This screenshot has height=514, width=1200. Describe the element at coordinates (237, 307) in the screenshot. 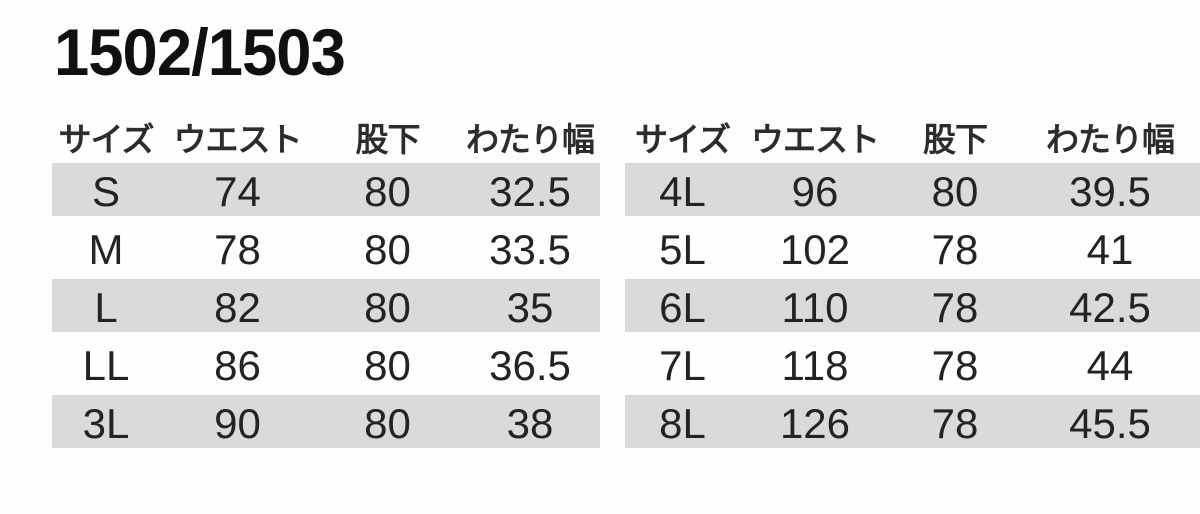

I see `cell-waist: 82` at that location.